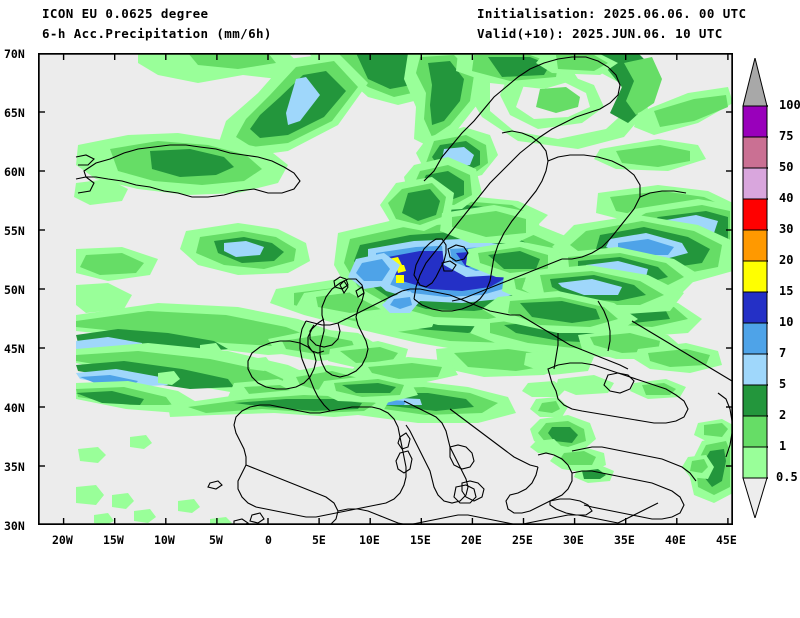 The height and width of the screenshot is (618, 800). Describe the element at coordinates (471, 540) in the screenshot. I see `x-tick-label-20e: 20E` at that location.